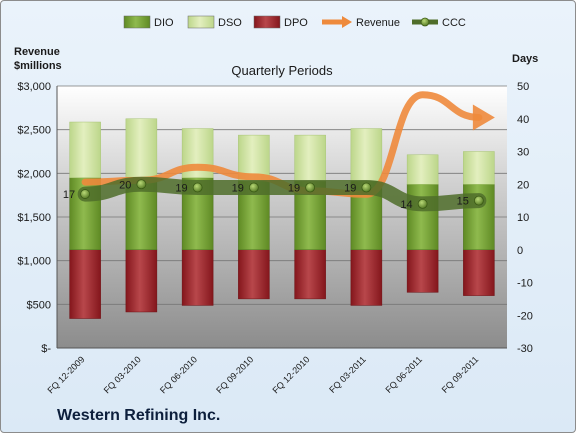  What do you see at coordinates (125, 185) in the screenshot?
I see `ccc-data-label: 20` at bounding box center [125, 185].